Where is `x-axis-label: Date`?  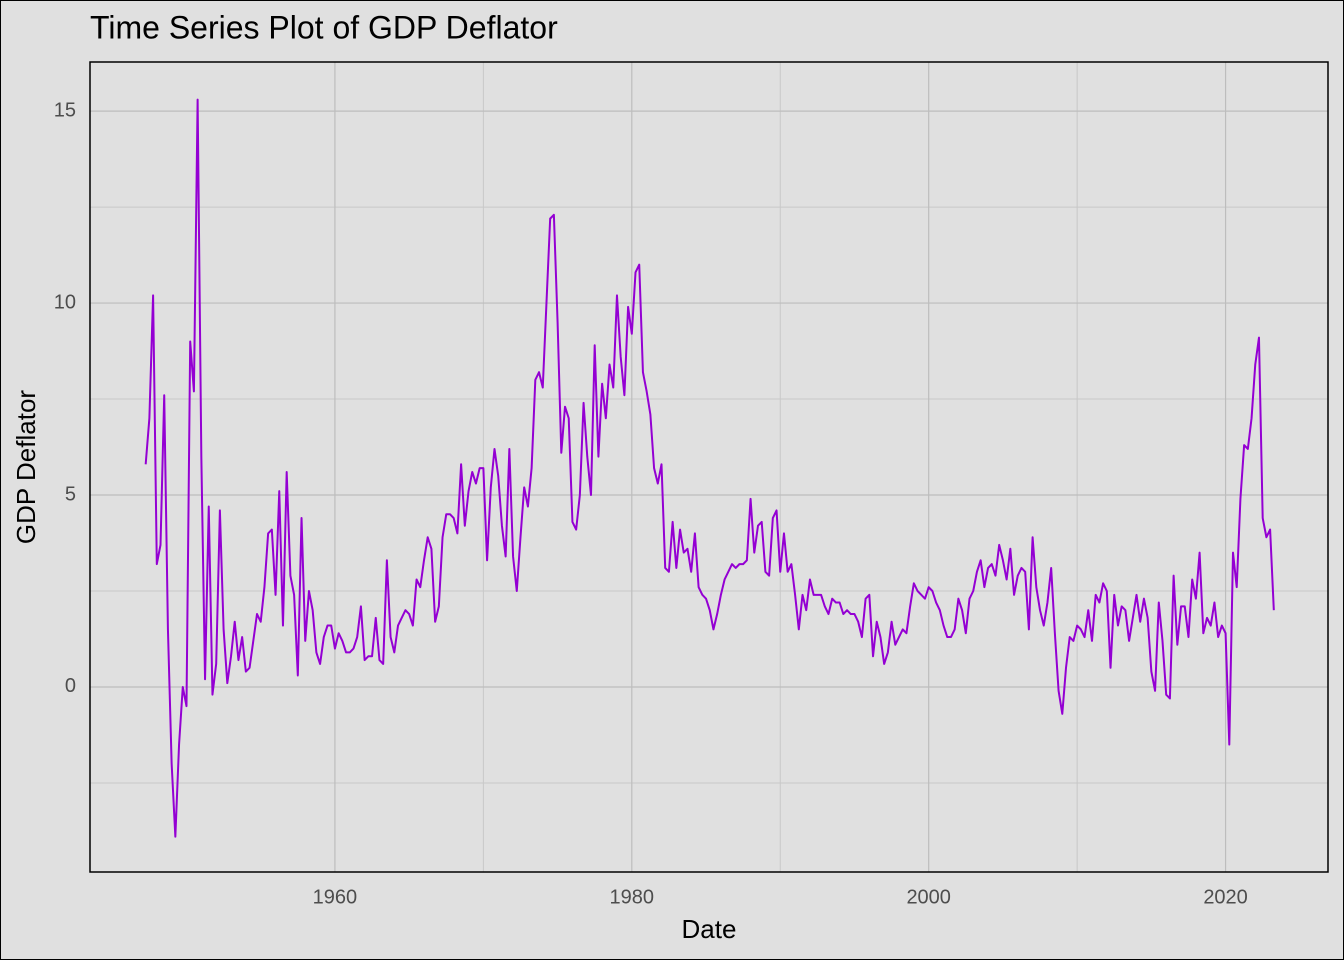 x-axis-label: Date is located at coordinates (709, 929).